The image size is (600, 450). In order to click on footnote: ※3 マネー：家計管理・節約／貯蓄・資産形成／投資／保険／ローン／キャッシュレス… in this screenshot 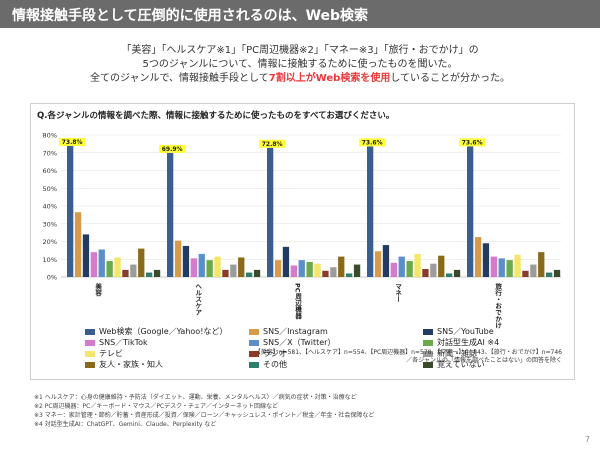, I will do `click(204, 415)`.